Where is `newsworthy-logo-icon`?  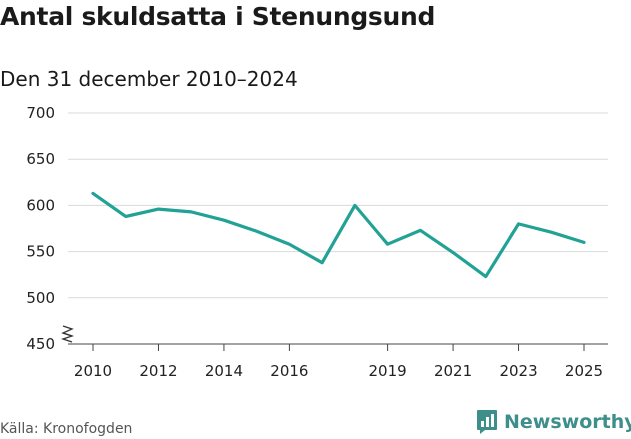 newsworthy-logo-icon is located at coordinates (487, 422).